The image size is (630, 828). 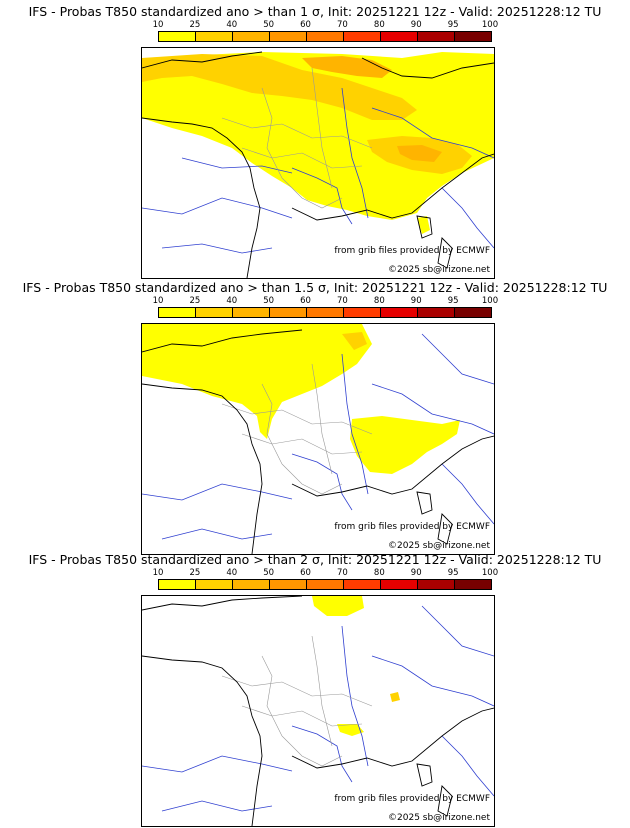 What do you see at coordinates (338, 606) in the screenshot?
I see `prob-area-10-north` at bounding box center [338, 606].